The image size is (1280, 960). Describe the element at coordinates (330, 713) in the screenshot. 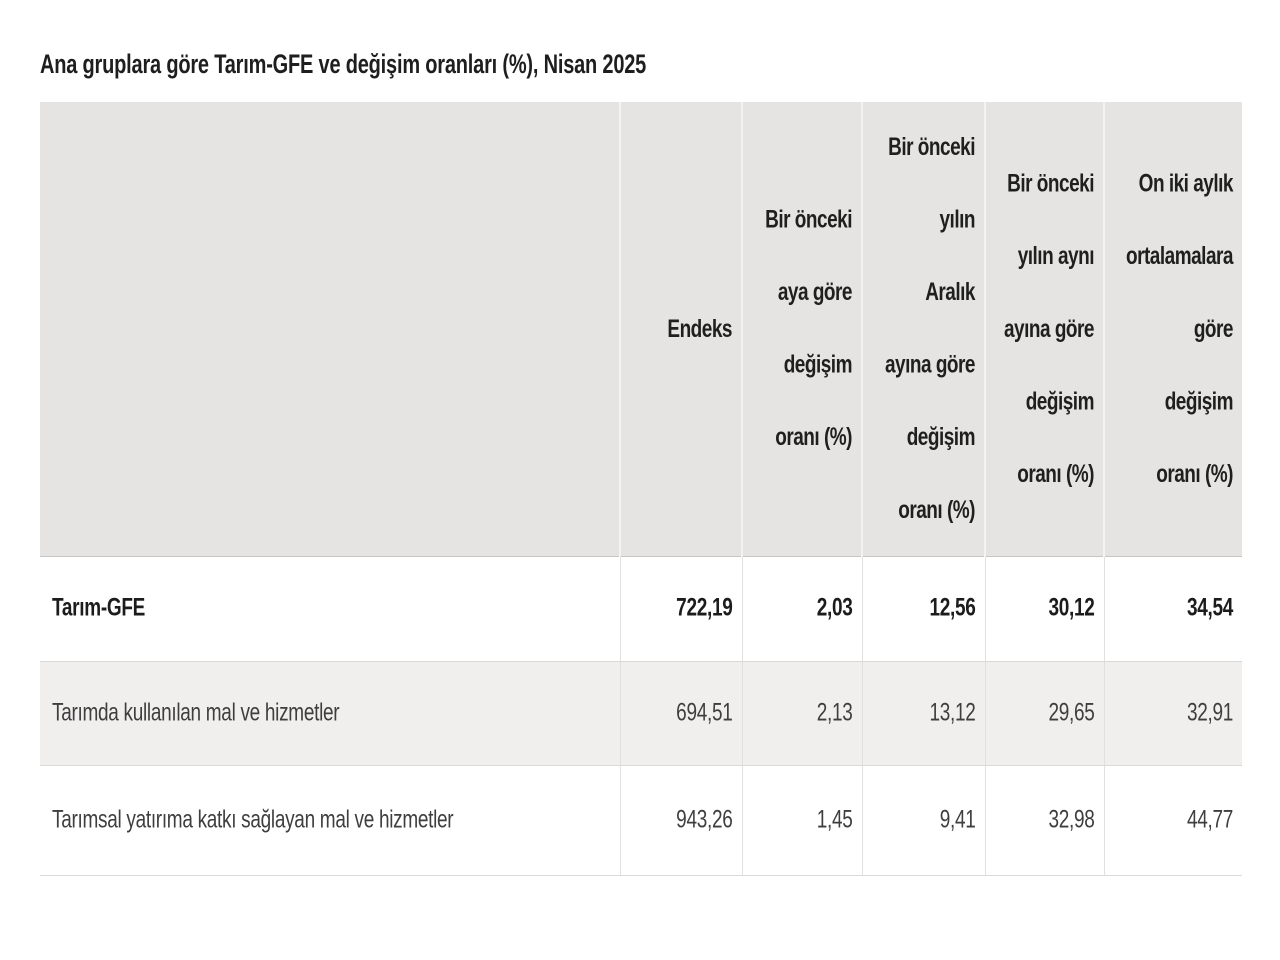

I see `row-label: Tarımda kullanılan mal ve hizmetler` at that location.